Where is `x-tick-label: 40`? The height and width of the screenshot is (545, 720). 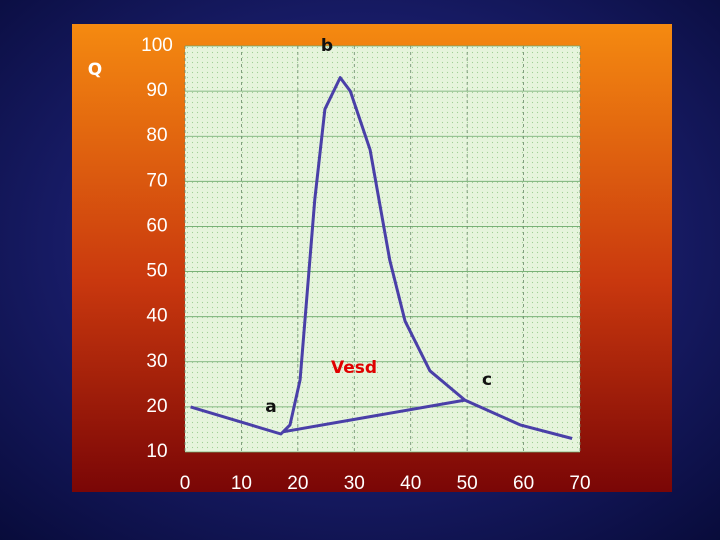
x-tick-label: 40 is located at coordinates (410, 483).